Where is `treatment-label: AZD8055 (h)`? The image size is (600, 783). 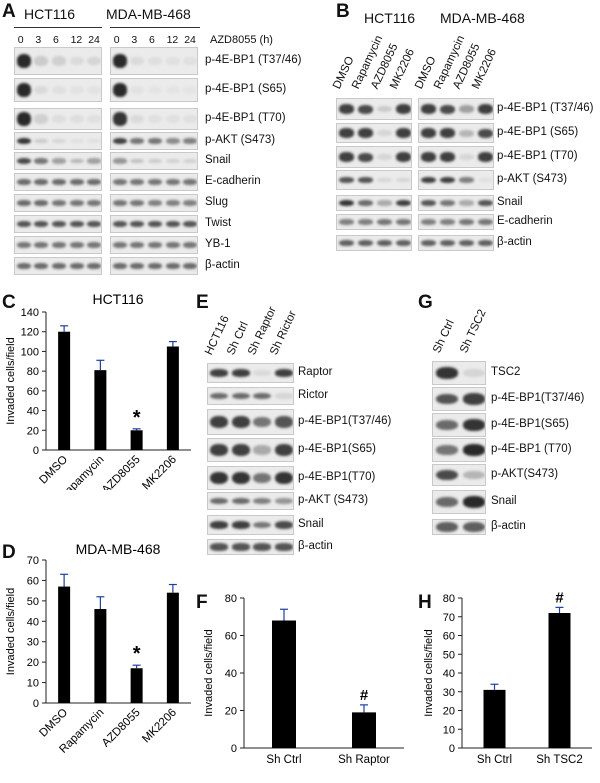 treatment-label: AZD8055 (h) is located at coordinates (241, 40).